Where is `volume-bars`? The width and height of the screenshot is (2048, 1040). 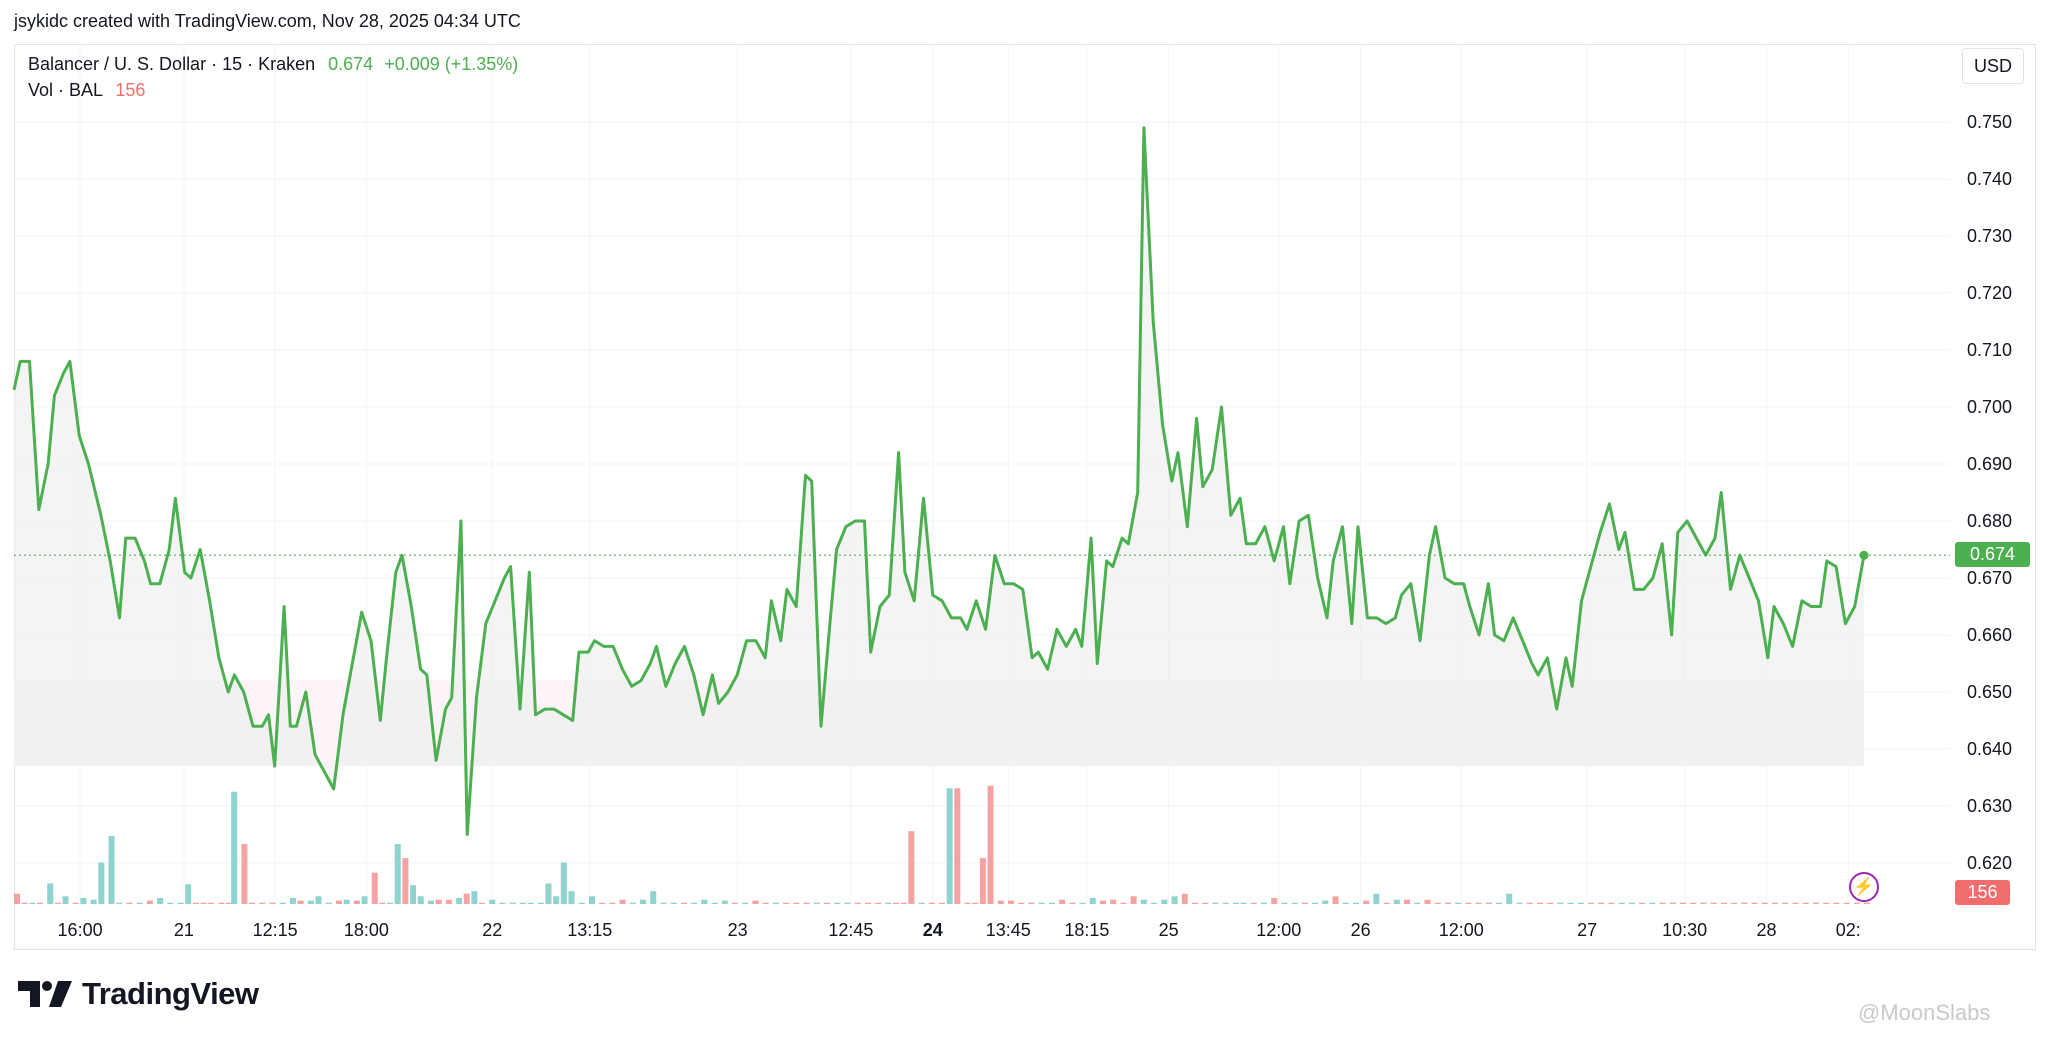 volume-bars is located at coordinates (942, 844).